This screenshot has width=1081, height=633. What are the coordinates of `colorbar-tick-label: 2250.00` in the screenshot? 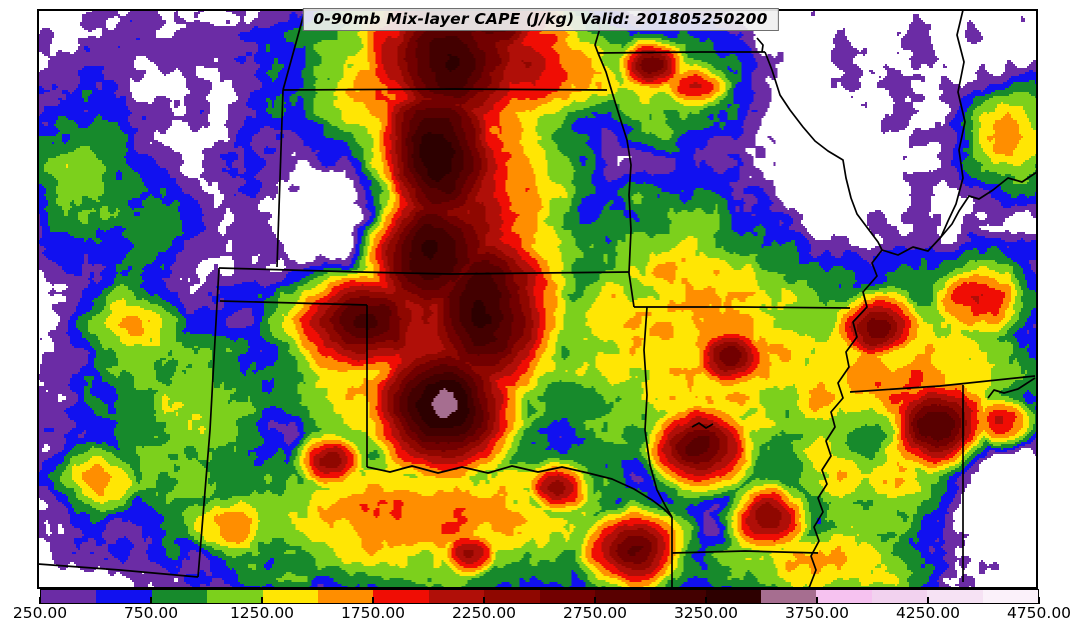 It's located at (484, 613).